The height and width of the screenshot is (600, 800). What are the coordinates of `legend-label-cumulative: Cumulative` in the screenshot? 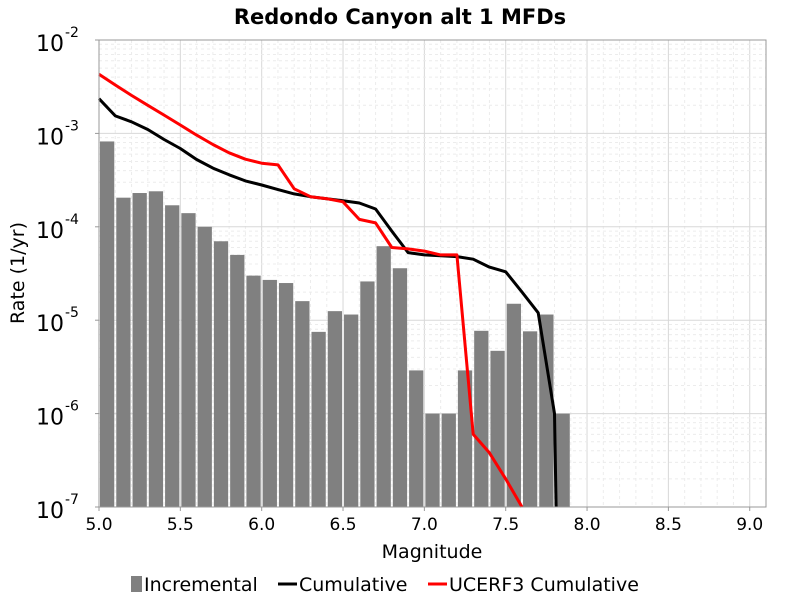 It's located at (353, 585).